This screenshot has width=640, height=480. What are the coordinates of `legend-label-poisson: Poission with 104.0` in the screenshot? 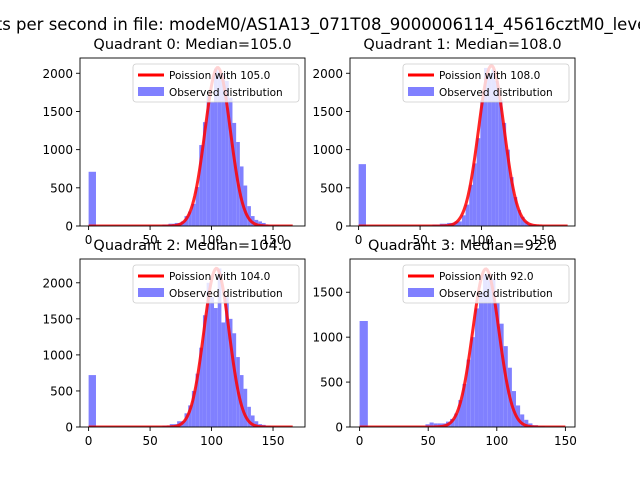 It's located at (219, 277).